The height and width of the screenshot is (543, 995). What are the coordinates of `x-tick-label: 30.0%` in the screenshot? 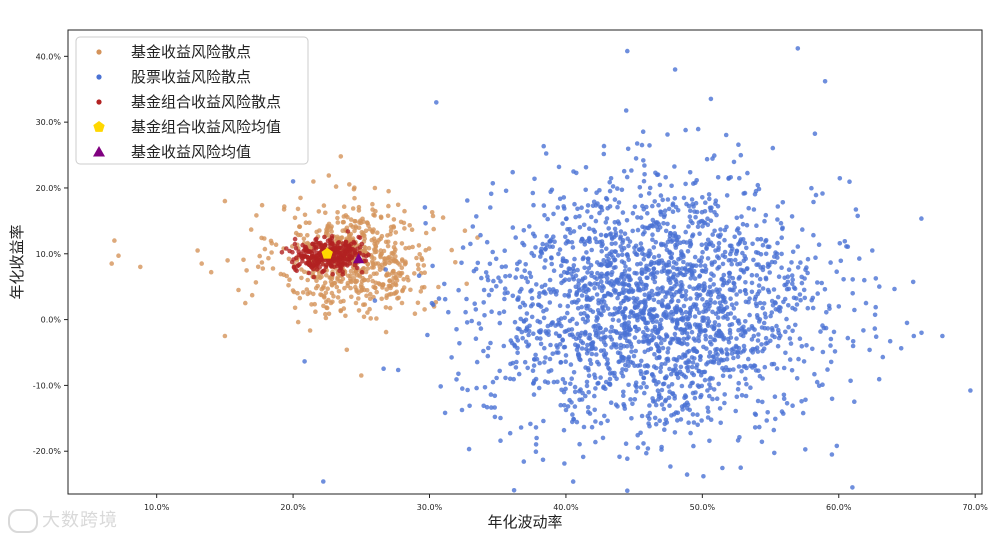 It's located at (430, 507).